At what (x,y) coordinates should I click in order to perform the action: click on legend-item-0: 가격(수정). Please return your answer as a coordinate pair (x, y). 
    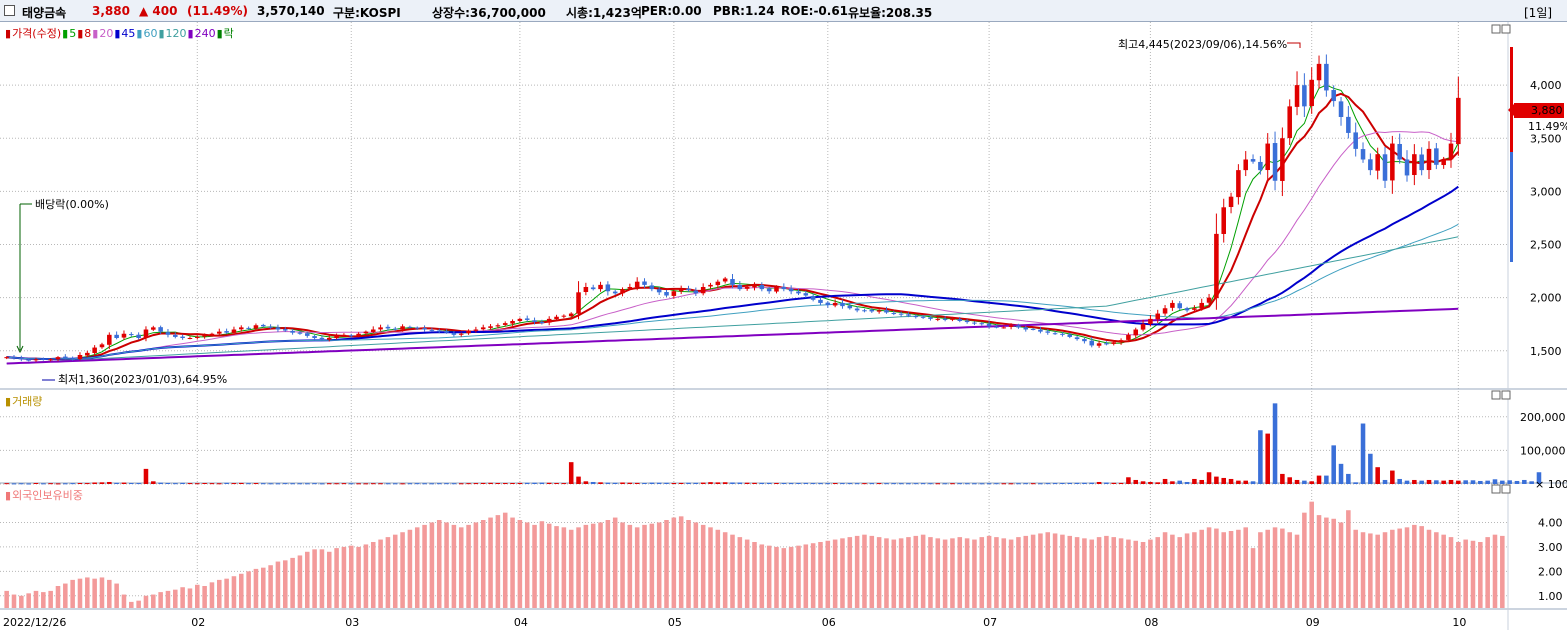
    Looking at the image, I should click on (37, 33).